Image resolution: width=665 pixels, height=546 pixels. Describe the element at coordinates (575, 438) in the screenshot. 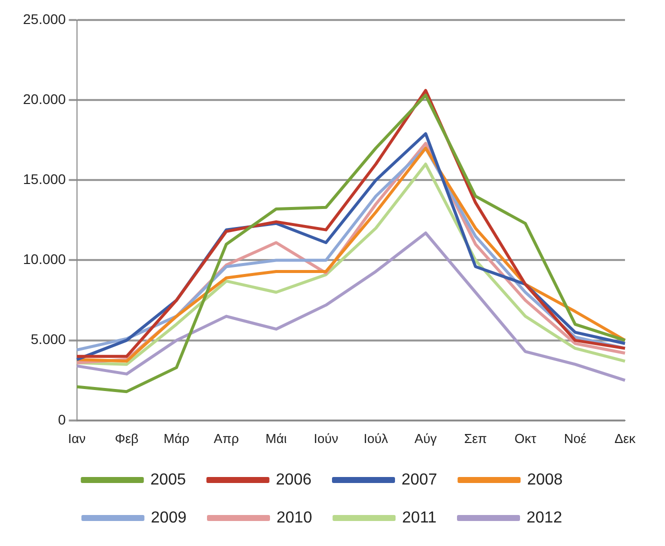

I see `x-tick-label: Νοέ` at that location.